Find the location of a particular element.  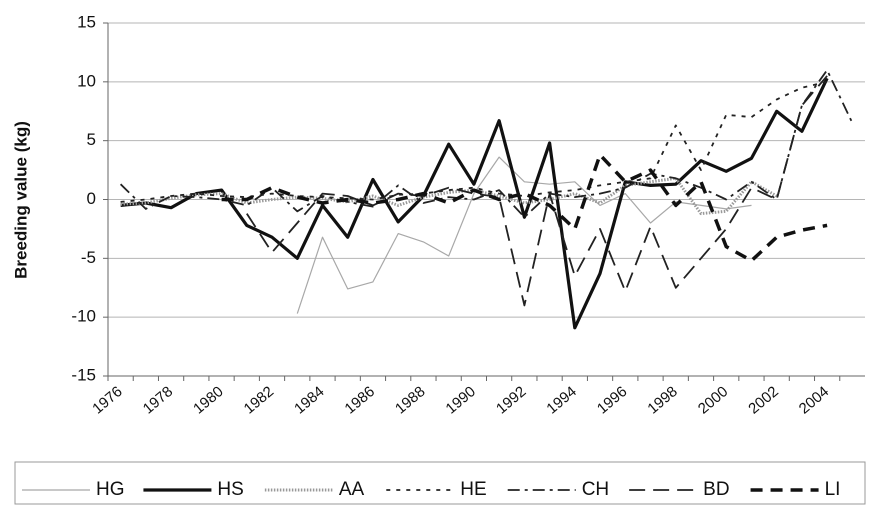

x-tick-label: 1980 is located at coordinates (208, 400).